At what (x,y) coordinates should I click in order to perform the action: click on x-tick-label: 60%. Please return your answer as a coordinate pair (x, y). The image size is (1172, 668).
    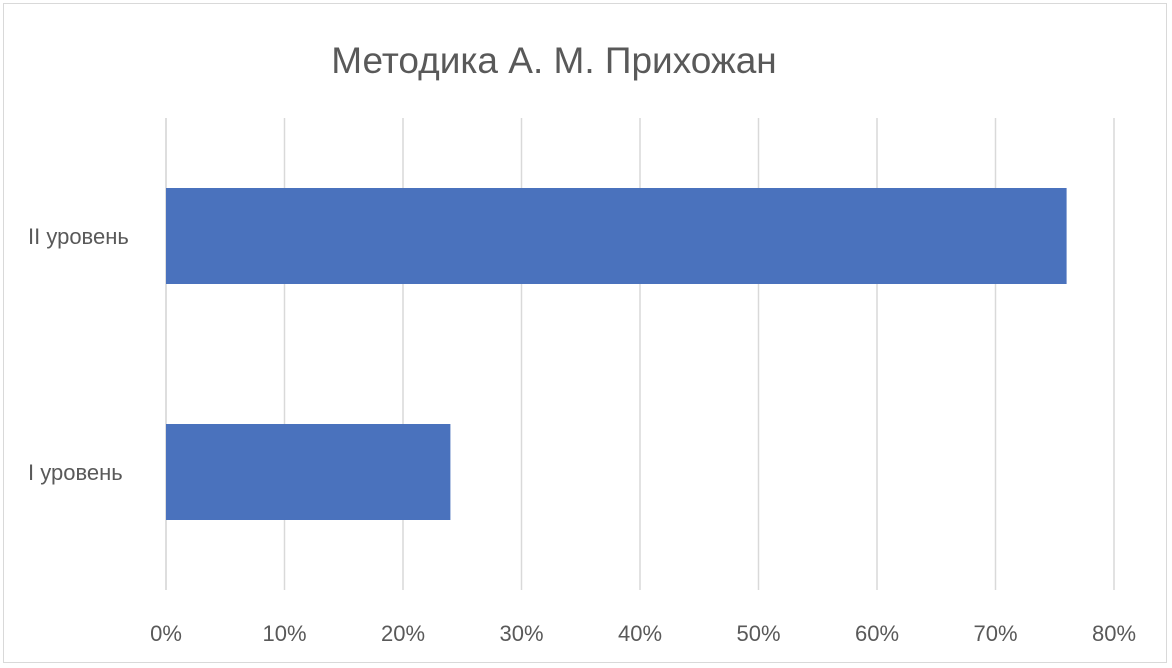
    Looking at the image, I should click on (877, 633).